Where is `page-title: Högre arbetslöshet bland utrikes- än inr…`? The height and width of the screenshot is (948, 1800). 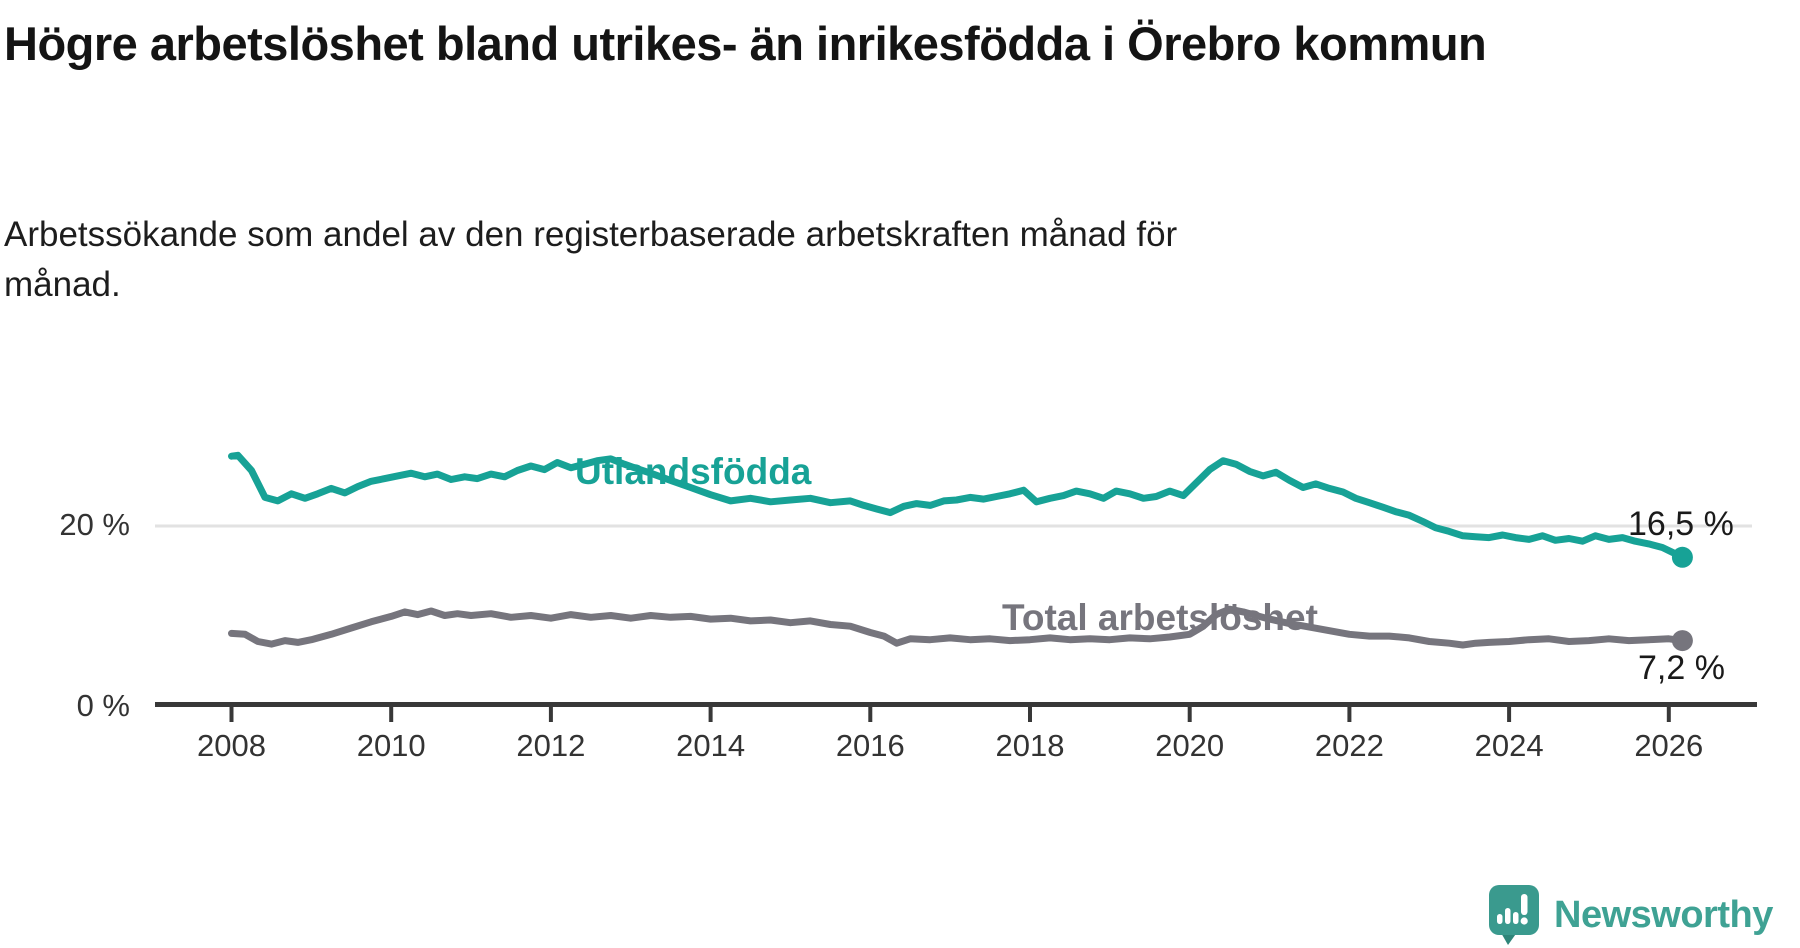 page-title: Högre arbetslöshet bland utrikes- än inr… is located at coordinates (745, 43).